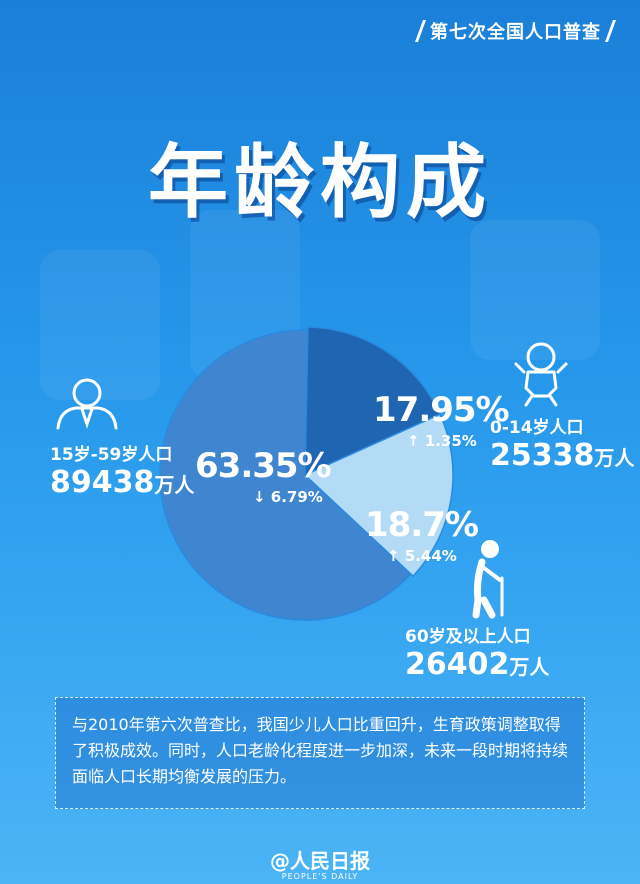 Image resolution: width=640 pixels, height=884 pixels. Describe the element at coordinates (378, 495) in the screenshot. I see `pie-slice-60-plus` at that location.